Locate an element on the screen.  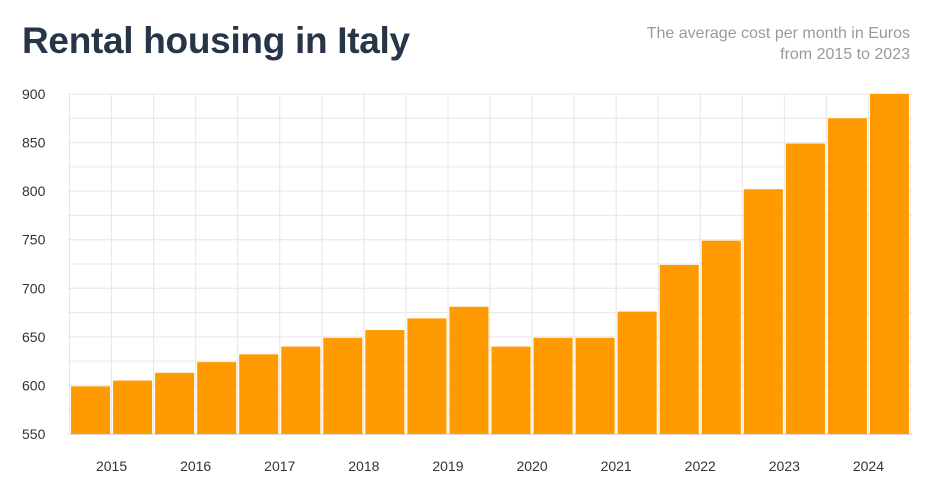
subtitle-line-1: The average cost per month in Euros is located at coordinates (778, 33).